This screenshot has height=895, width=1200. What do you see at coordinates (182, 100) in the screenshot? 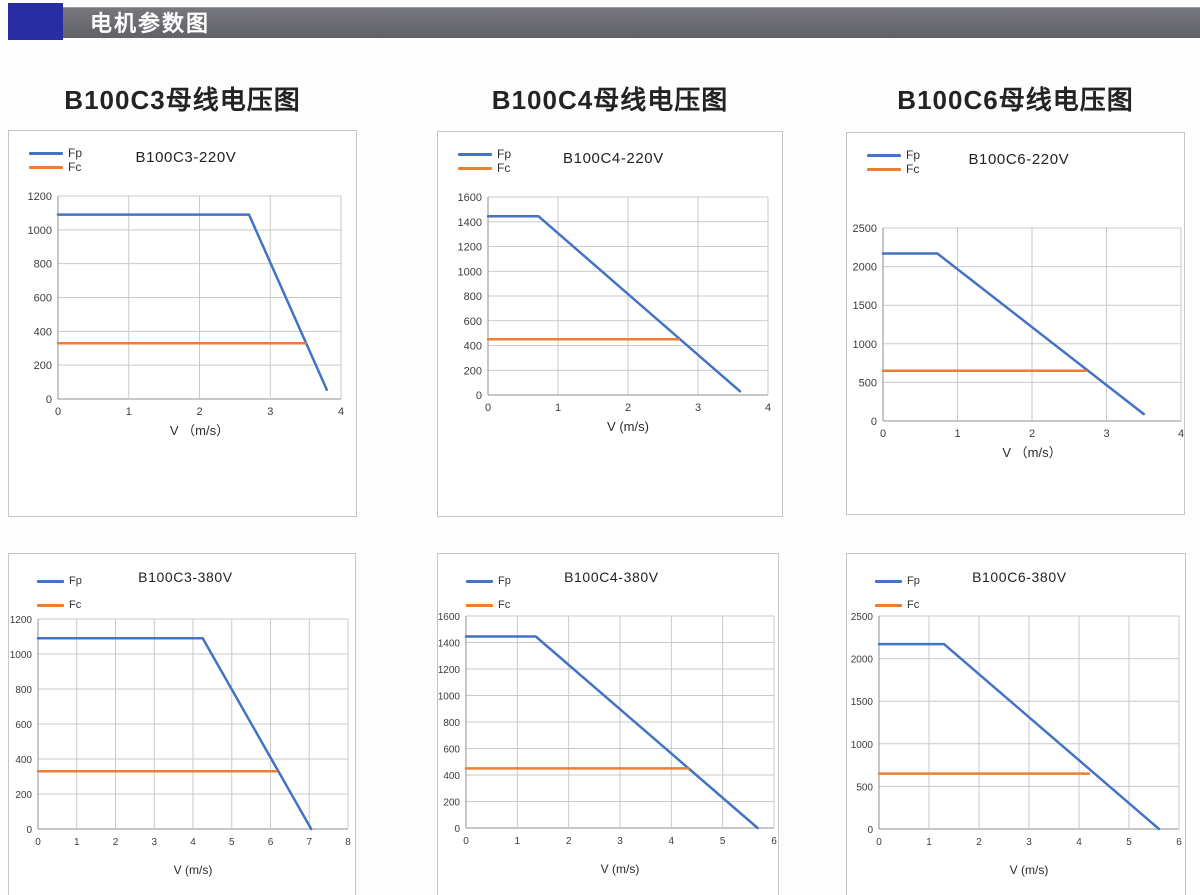
I see `section-title-b100c3: B100C3母线电压图` at bounding box center [182, 100].